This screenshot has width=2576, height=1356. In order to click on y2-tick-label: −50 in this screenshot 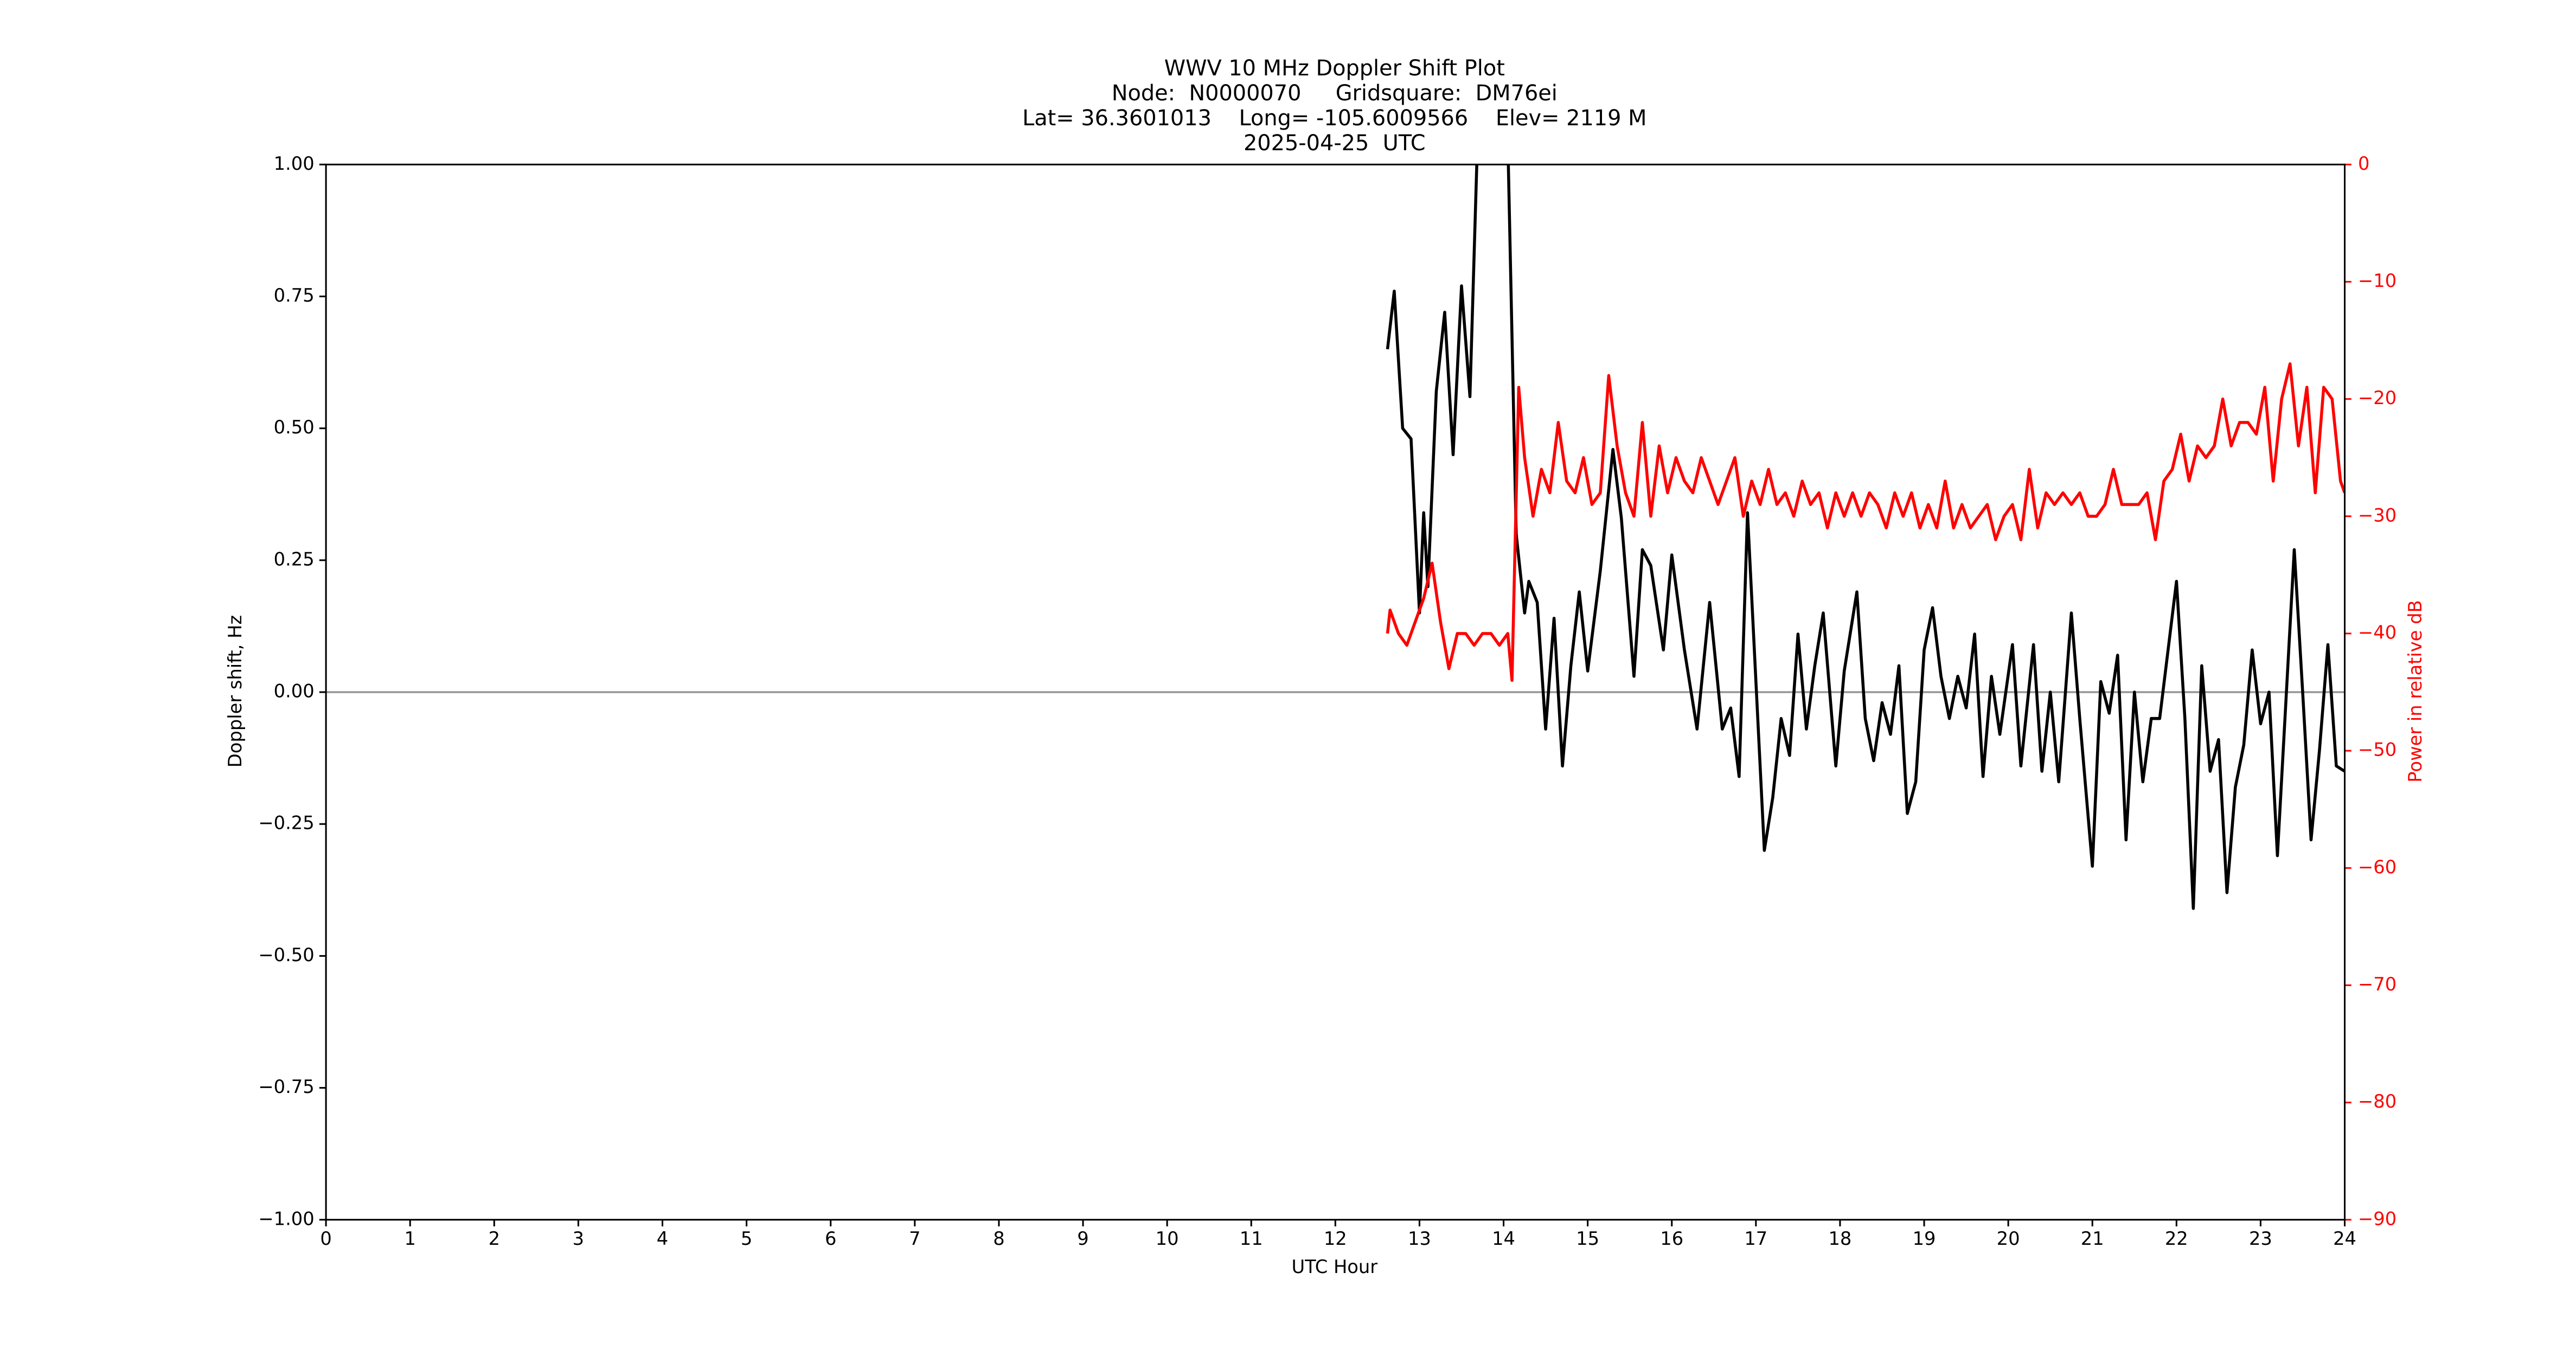, I will do `click(2377, 749)`.